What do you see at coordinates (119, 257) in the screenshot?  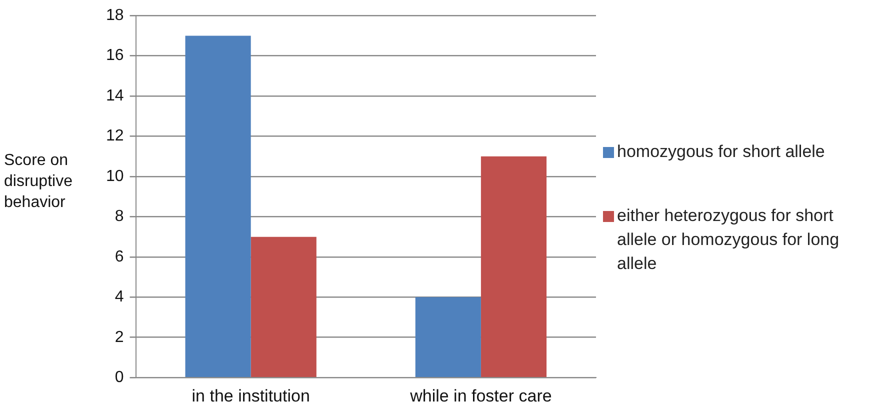 I see `y-tick-label: 6` at bounding box center [119, 257].